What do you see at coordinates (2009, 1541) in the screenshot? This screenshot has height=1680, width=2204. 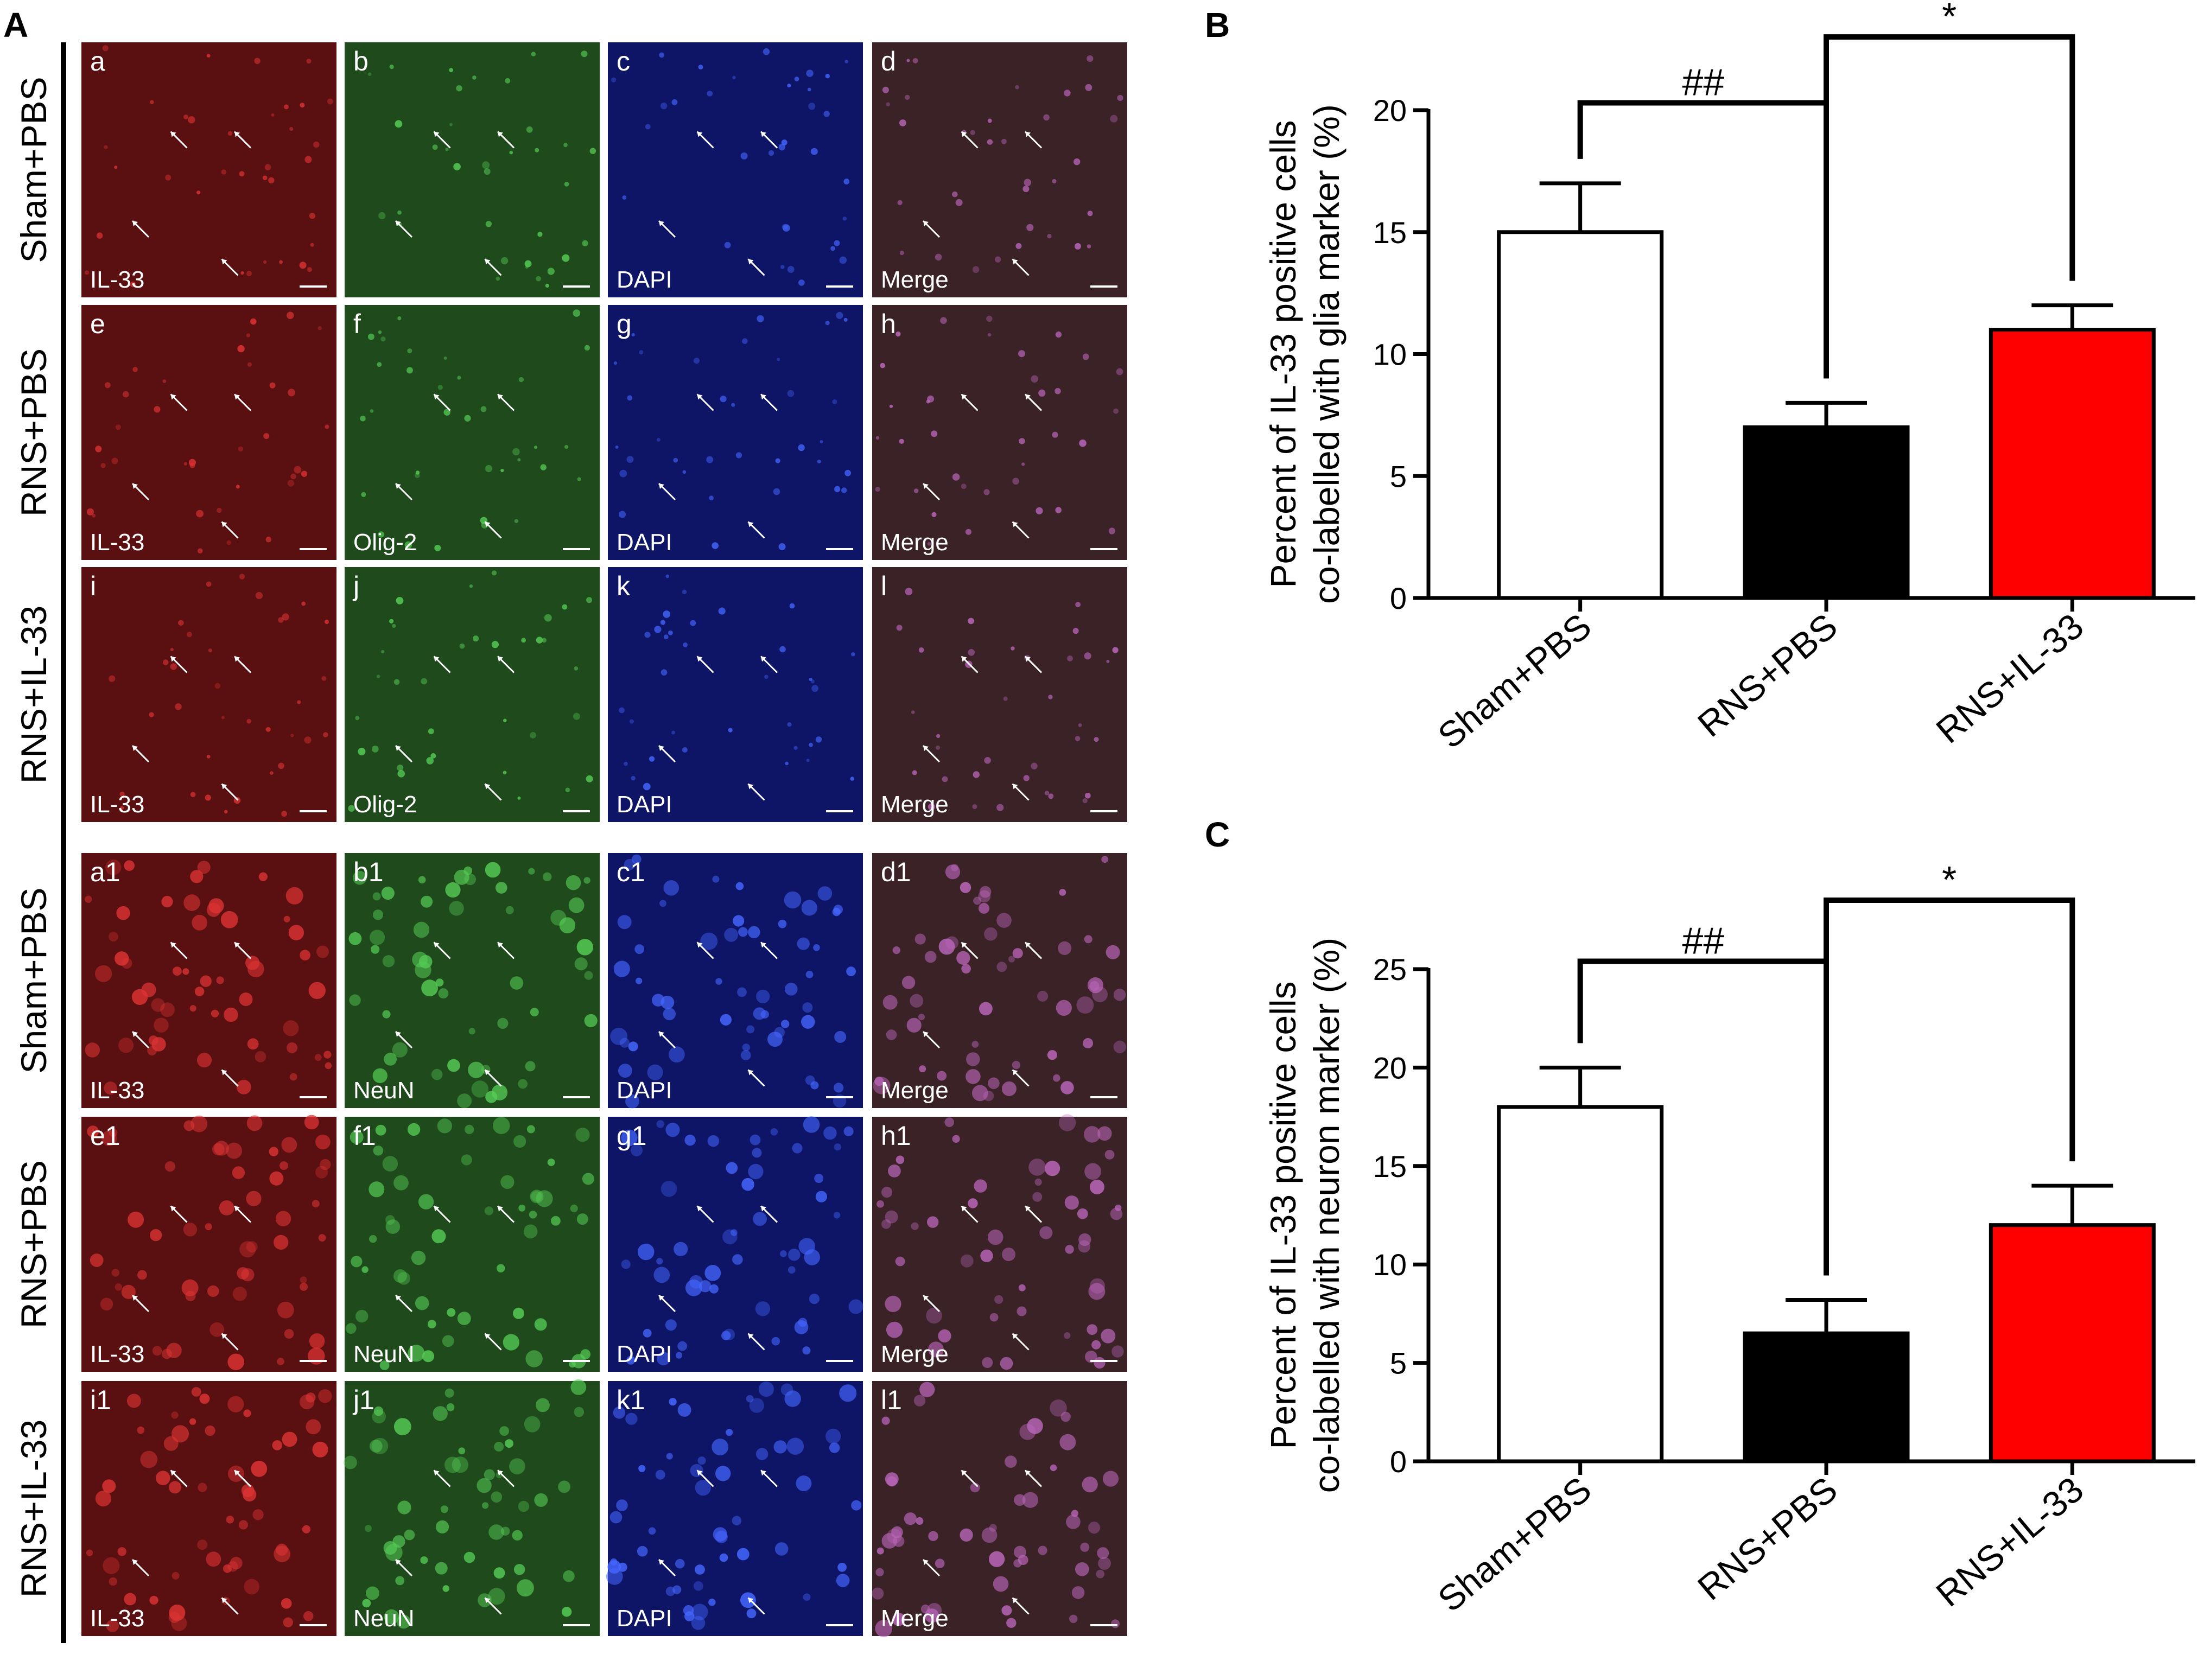 I see `x-tick-label: RNS+IL-33` at bounding box center [2009, 1541].